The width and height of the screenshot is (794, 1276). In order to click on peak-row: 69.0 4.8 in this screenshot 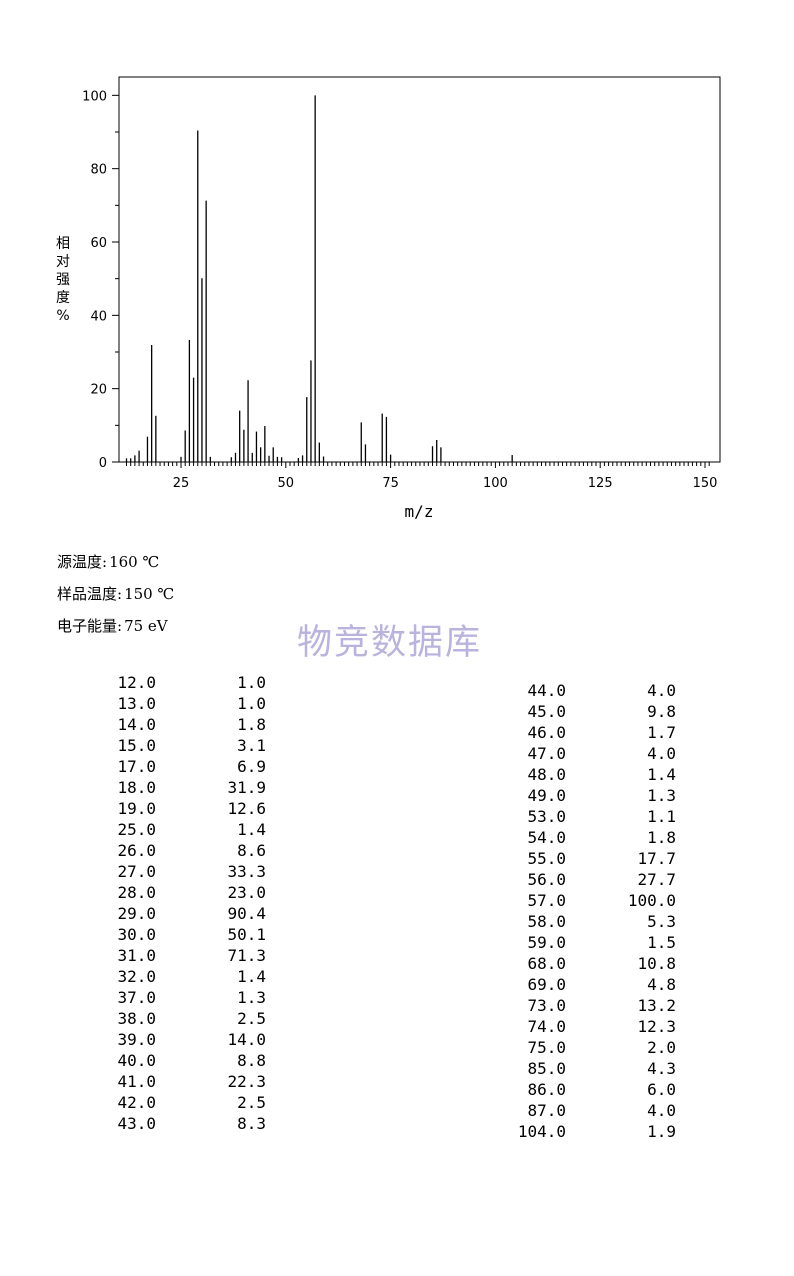, I will do `click(620, 984)`.